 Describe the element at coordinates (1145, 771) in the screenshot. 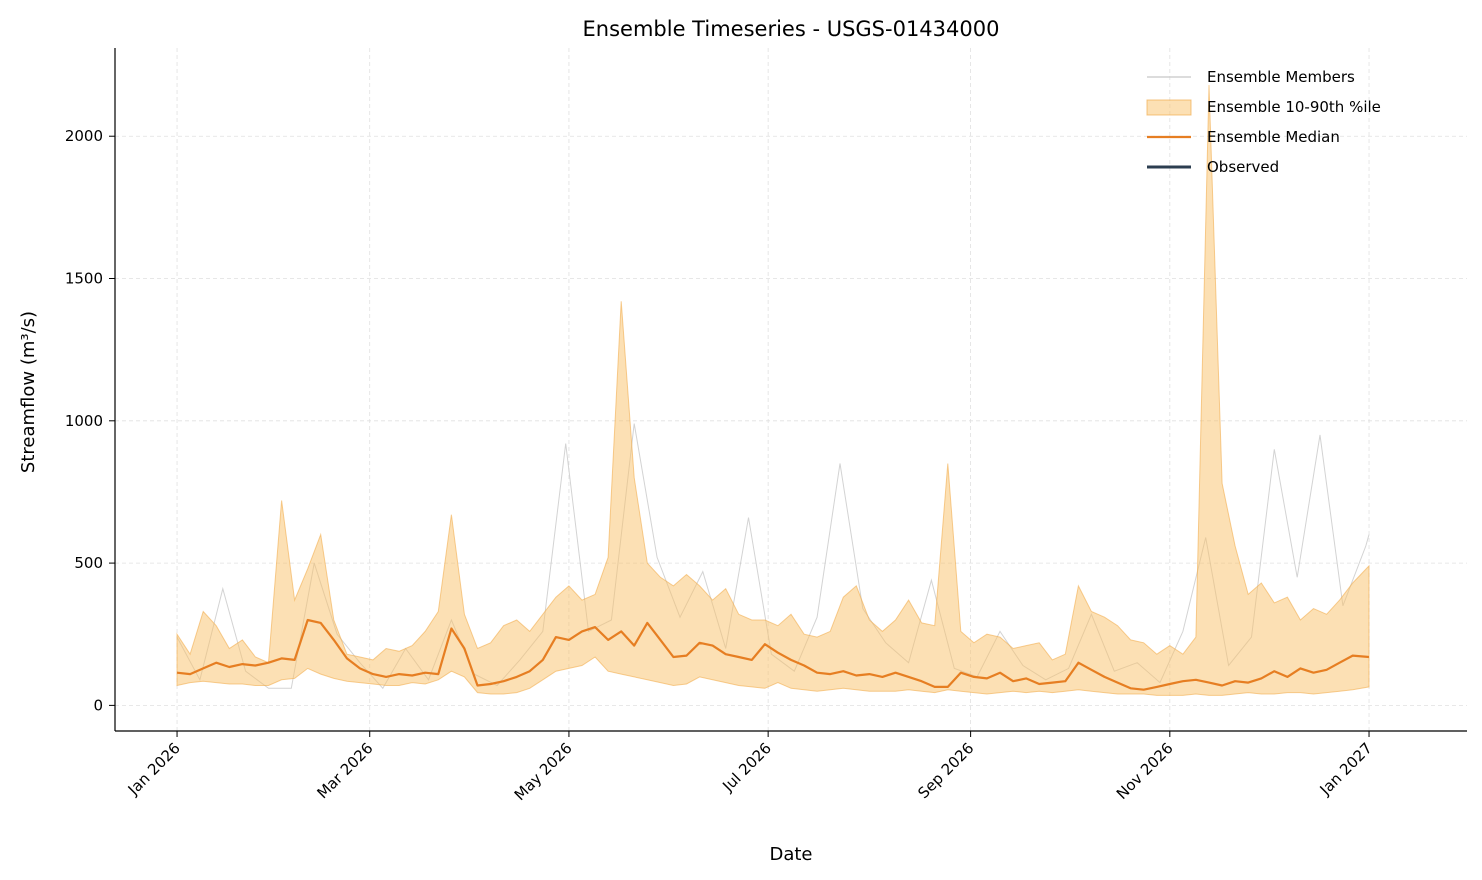

I see `x-tick-label: Nov 2026` at that location.